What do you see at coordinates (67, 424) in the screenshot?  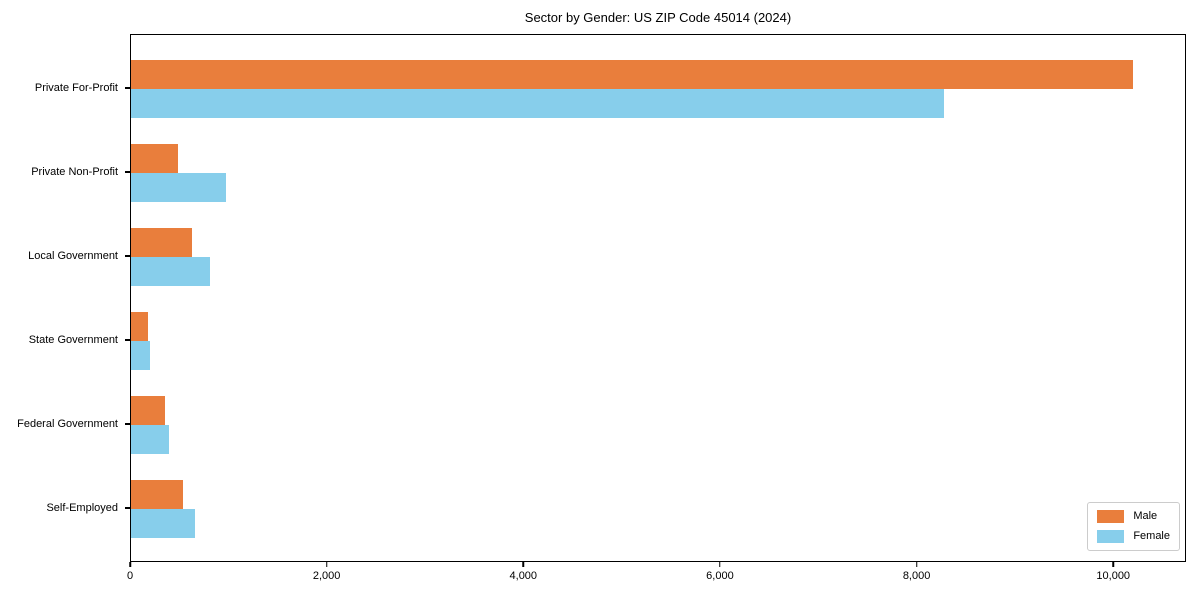 I see `category-label: Federal Government` at bounding box center [67, 424].